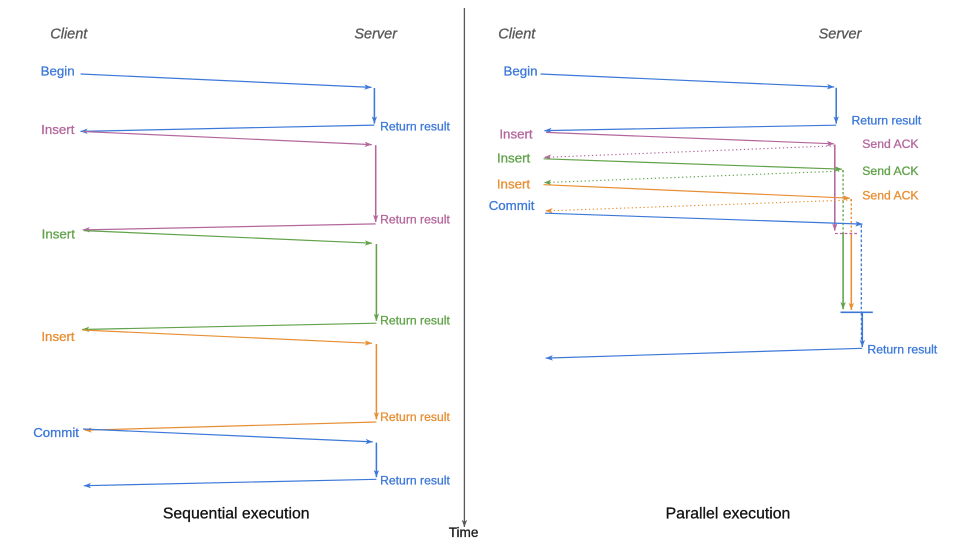 Image resolution: width=960 pixels, height=540 pixels. Describe the element at coordinates (236, 514) in the screenshot. I see `svg-text: Sequential execution` at that location.